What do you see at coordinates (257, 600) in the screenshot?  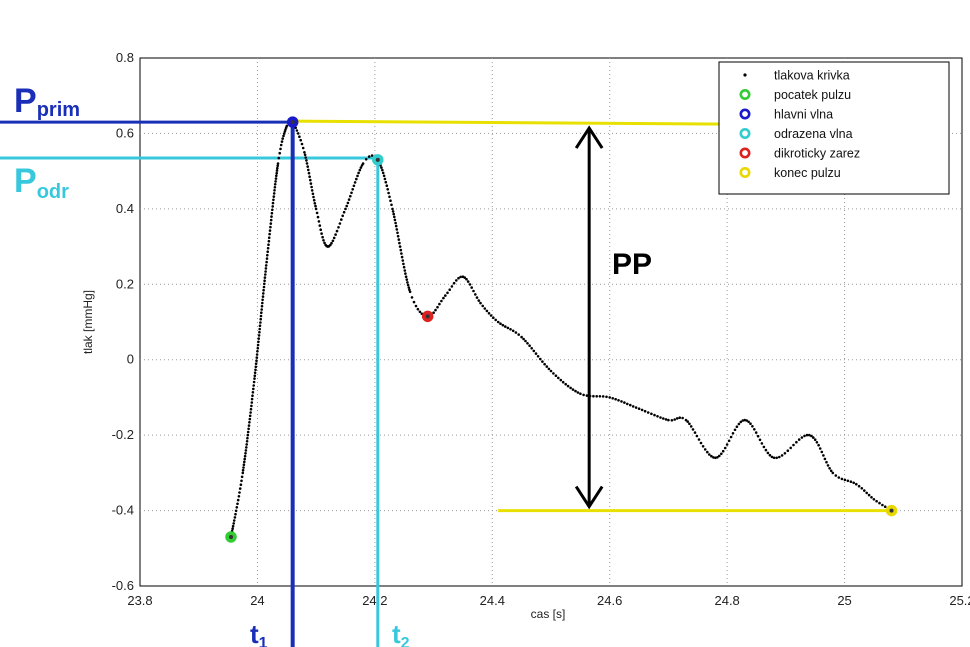 I see `x-tick-label: 24` at bounding box center [257, 600].